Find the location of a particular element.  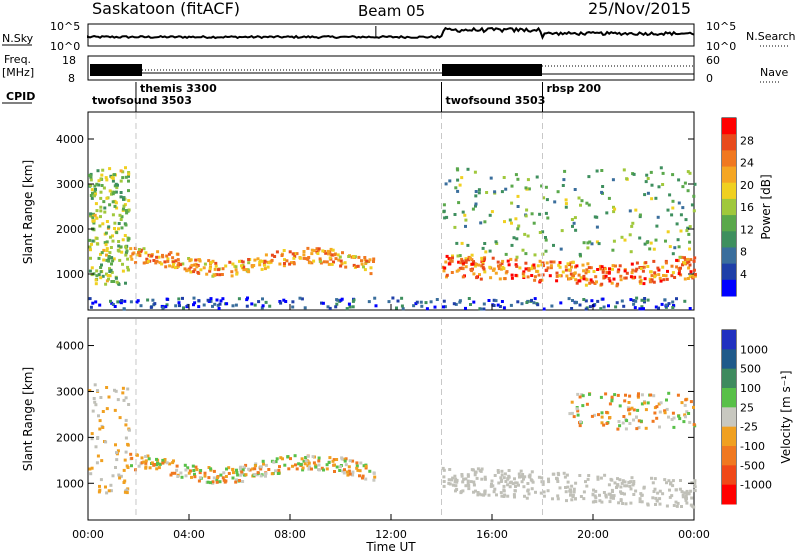

power-colorbar-segment is located at coordinates (729, 126).